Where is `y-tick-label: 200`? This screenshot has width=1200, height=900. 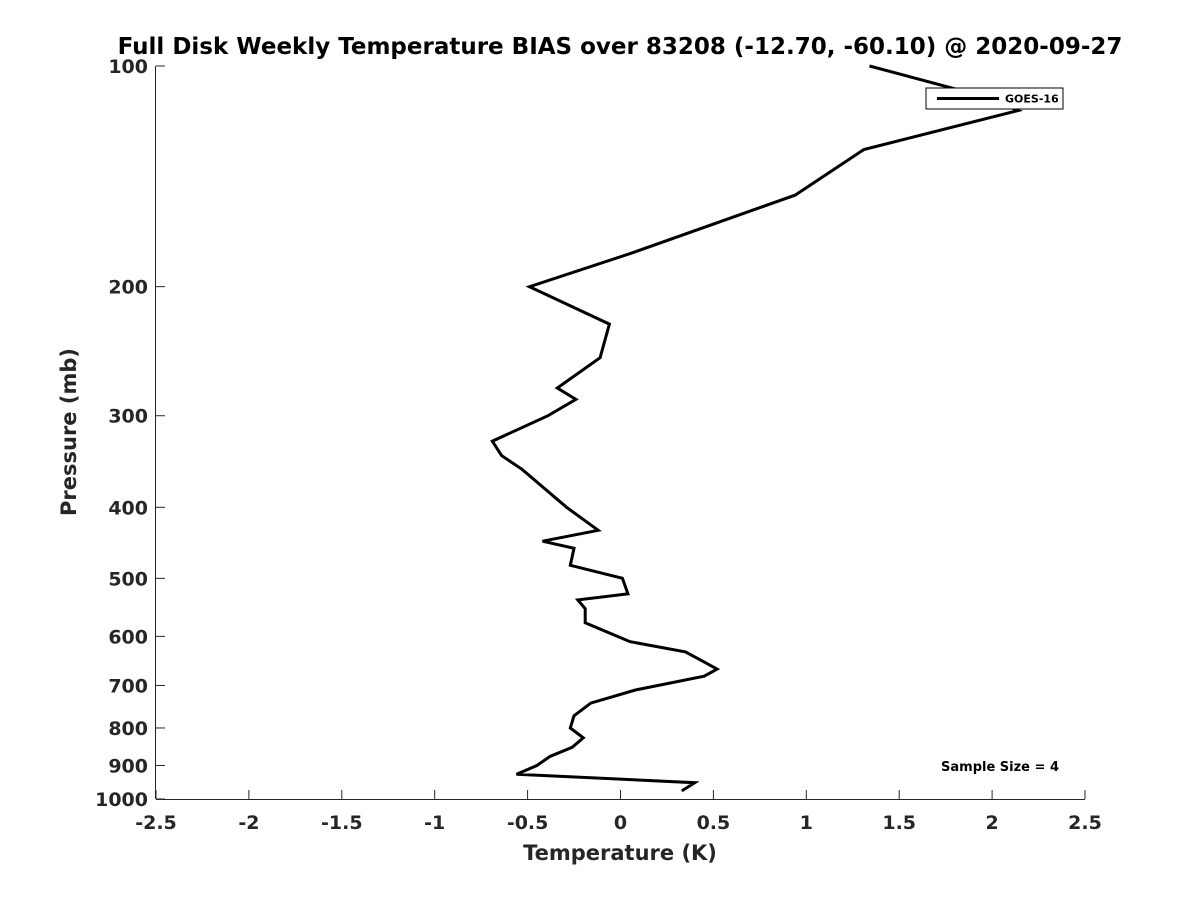
y-tick-label: 200 is located at coordinates (128, 288).